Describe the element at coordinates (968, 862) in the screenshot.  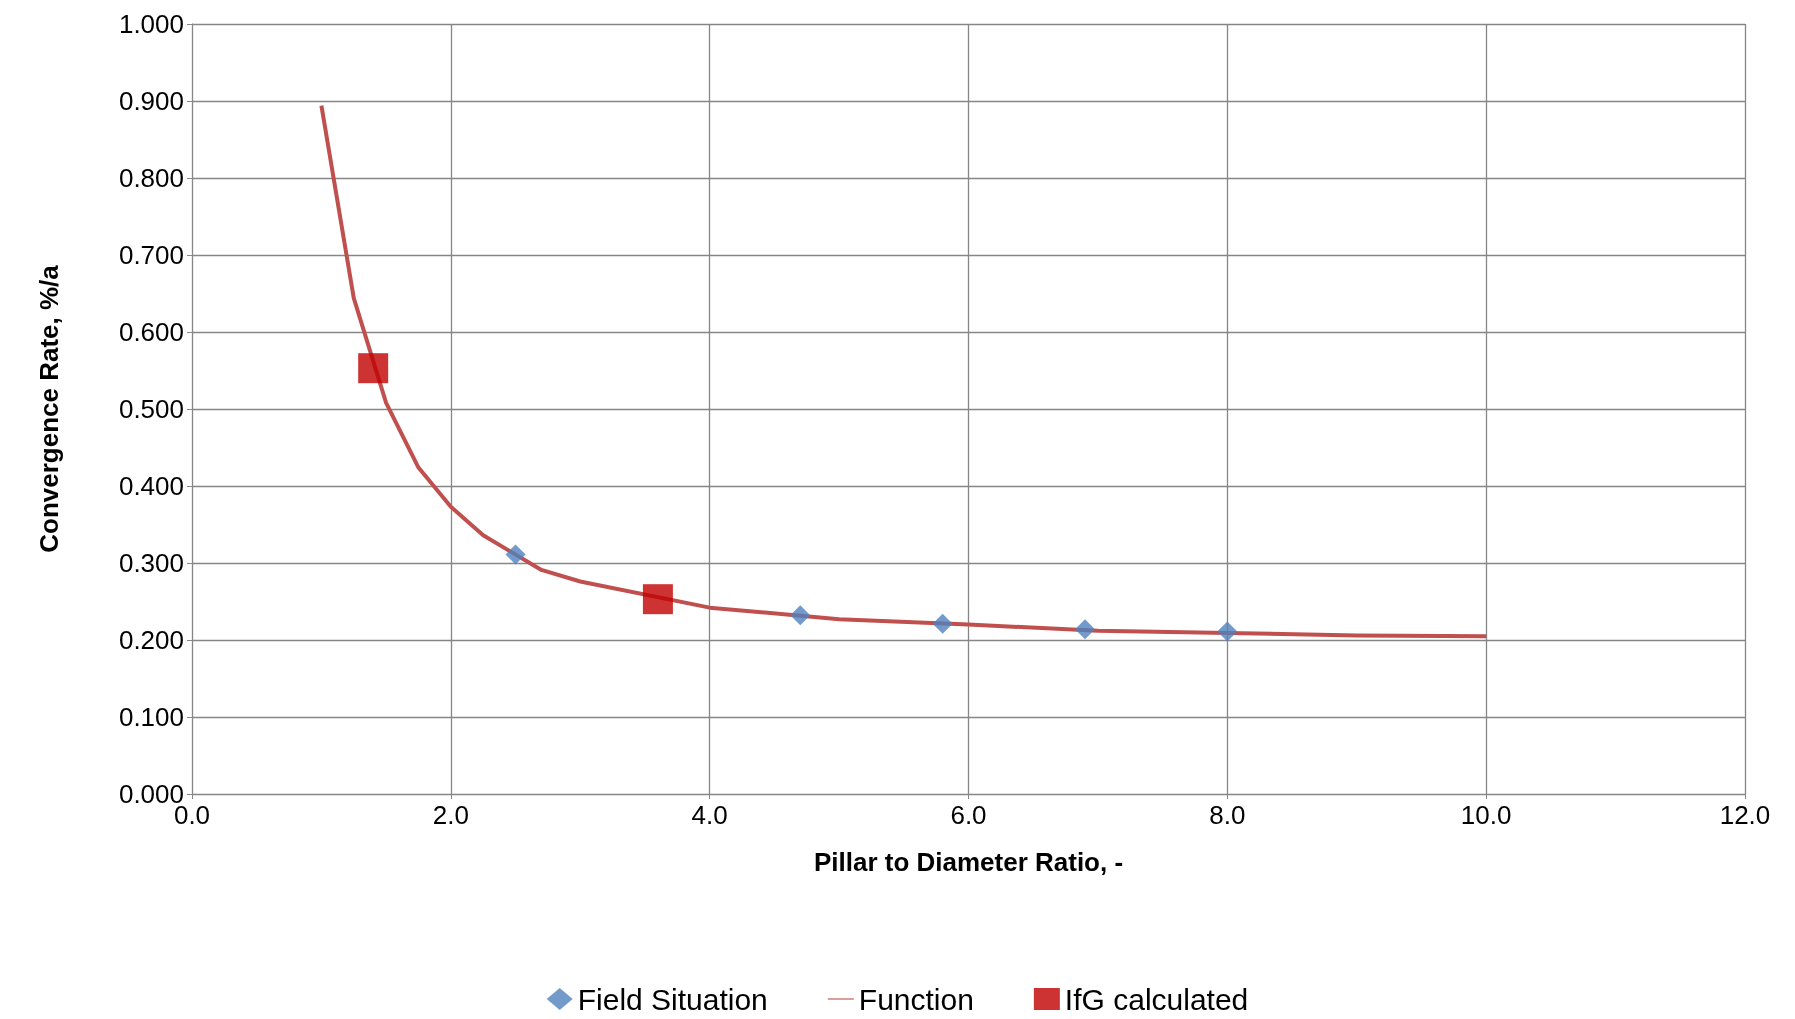
I see `x-axis-title: Pillar to Diameter Ratio, -` at that location.